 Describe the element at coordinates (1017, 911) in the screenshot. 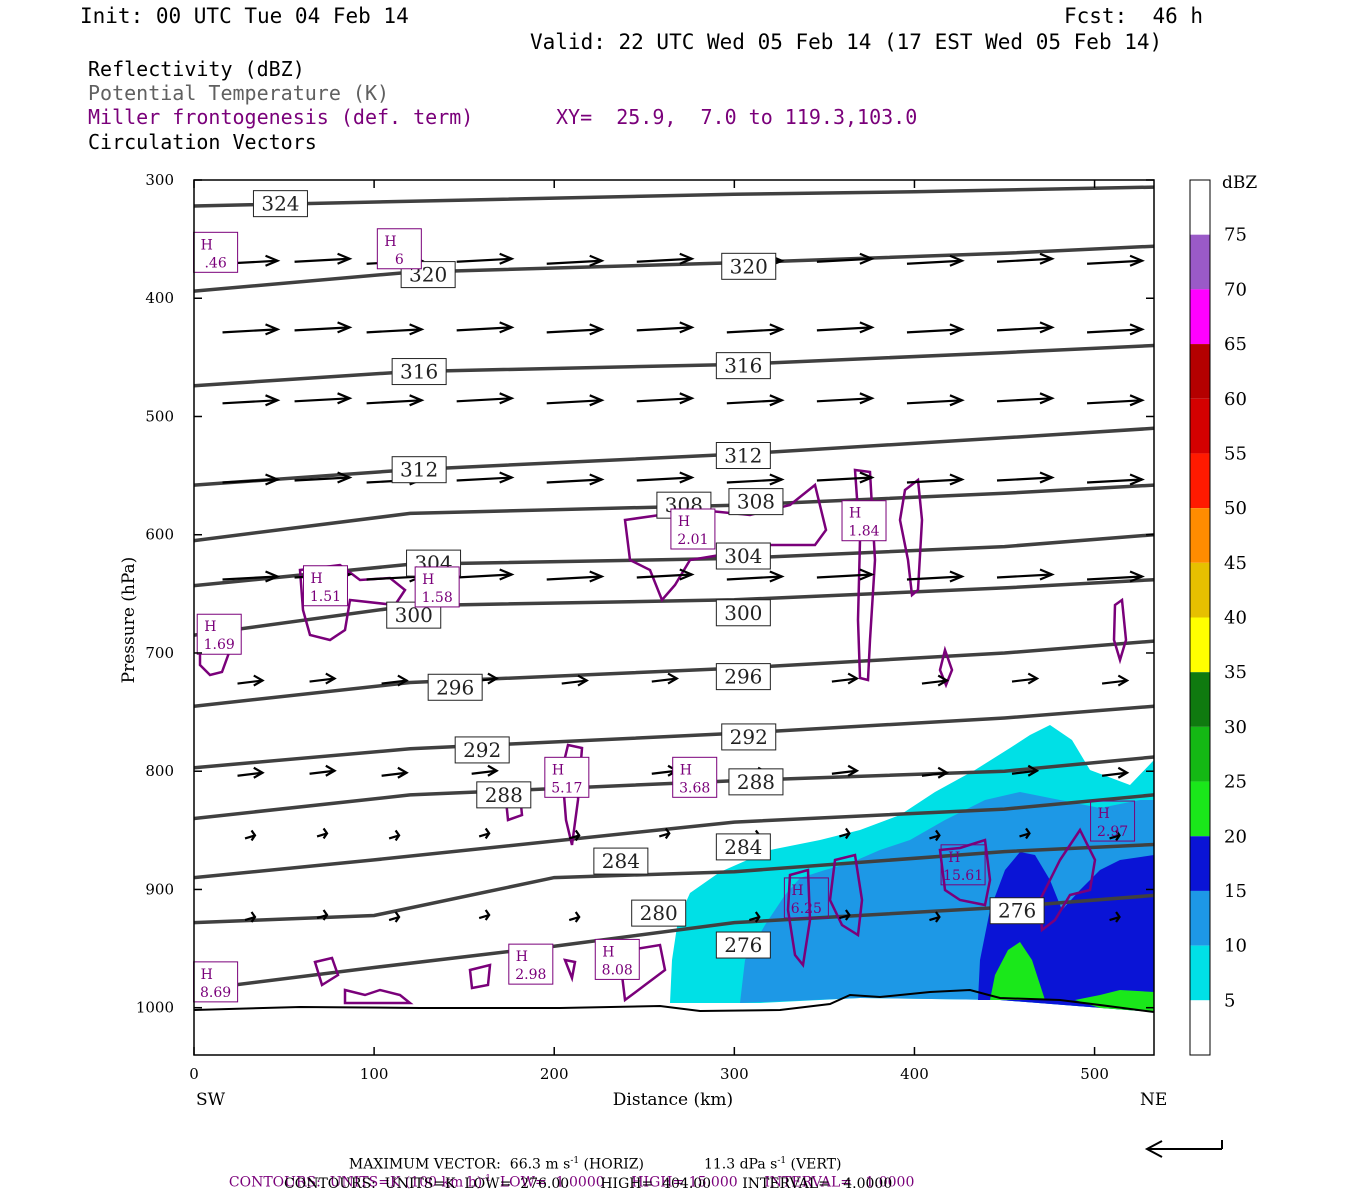

I see `theta-label-text: 276` at that location.